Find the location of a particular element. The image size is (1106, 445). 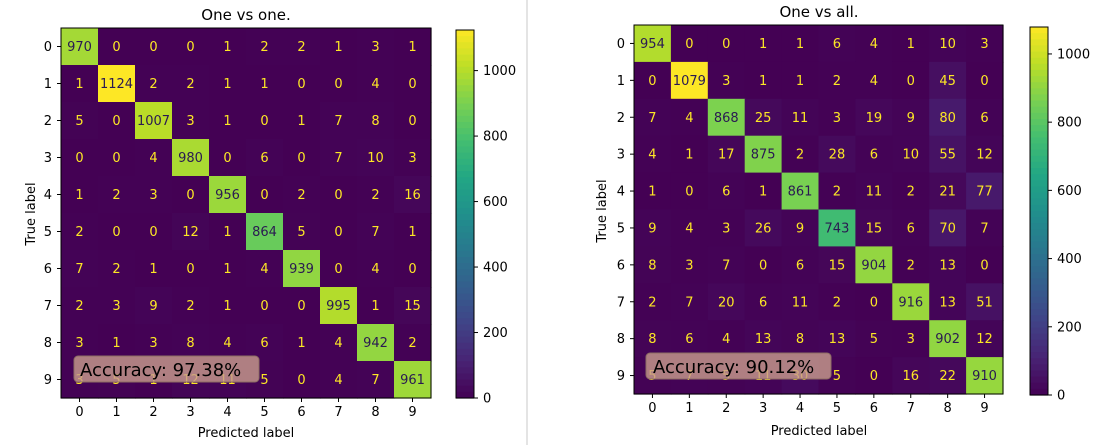

cell-value-label: 15 is located at coordinates (412, 306).